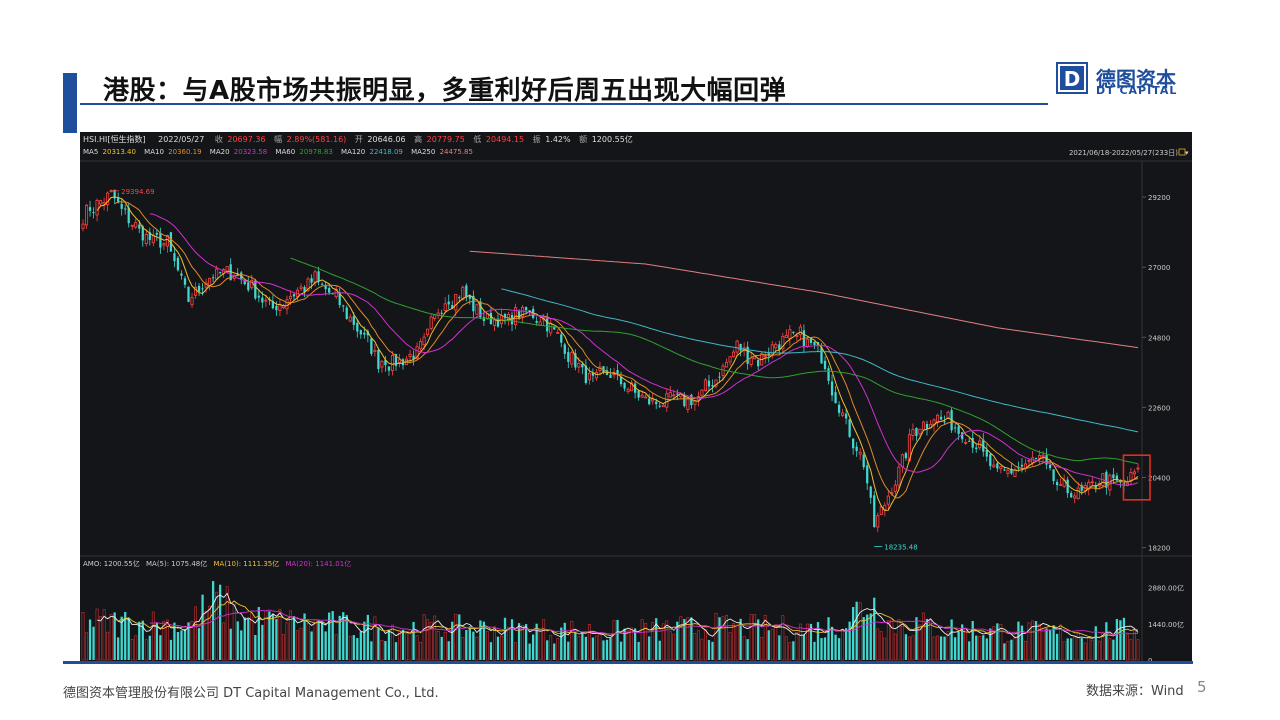 The height and width of the screenshot is (720, 1280). Describe the element at coordinates (1166, 588) in the screenshot. I see `volume-tick-label: 2880.00亿` at that location.